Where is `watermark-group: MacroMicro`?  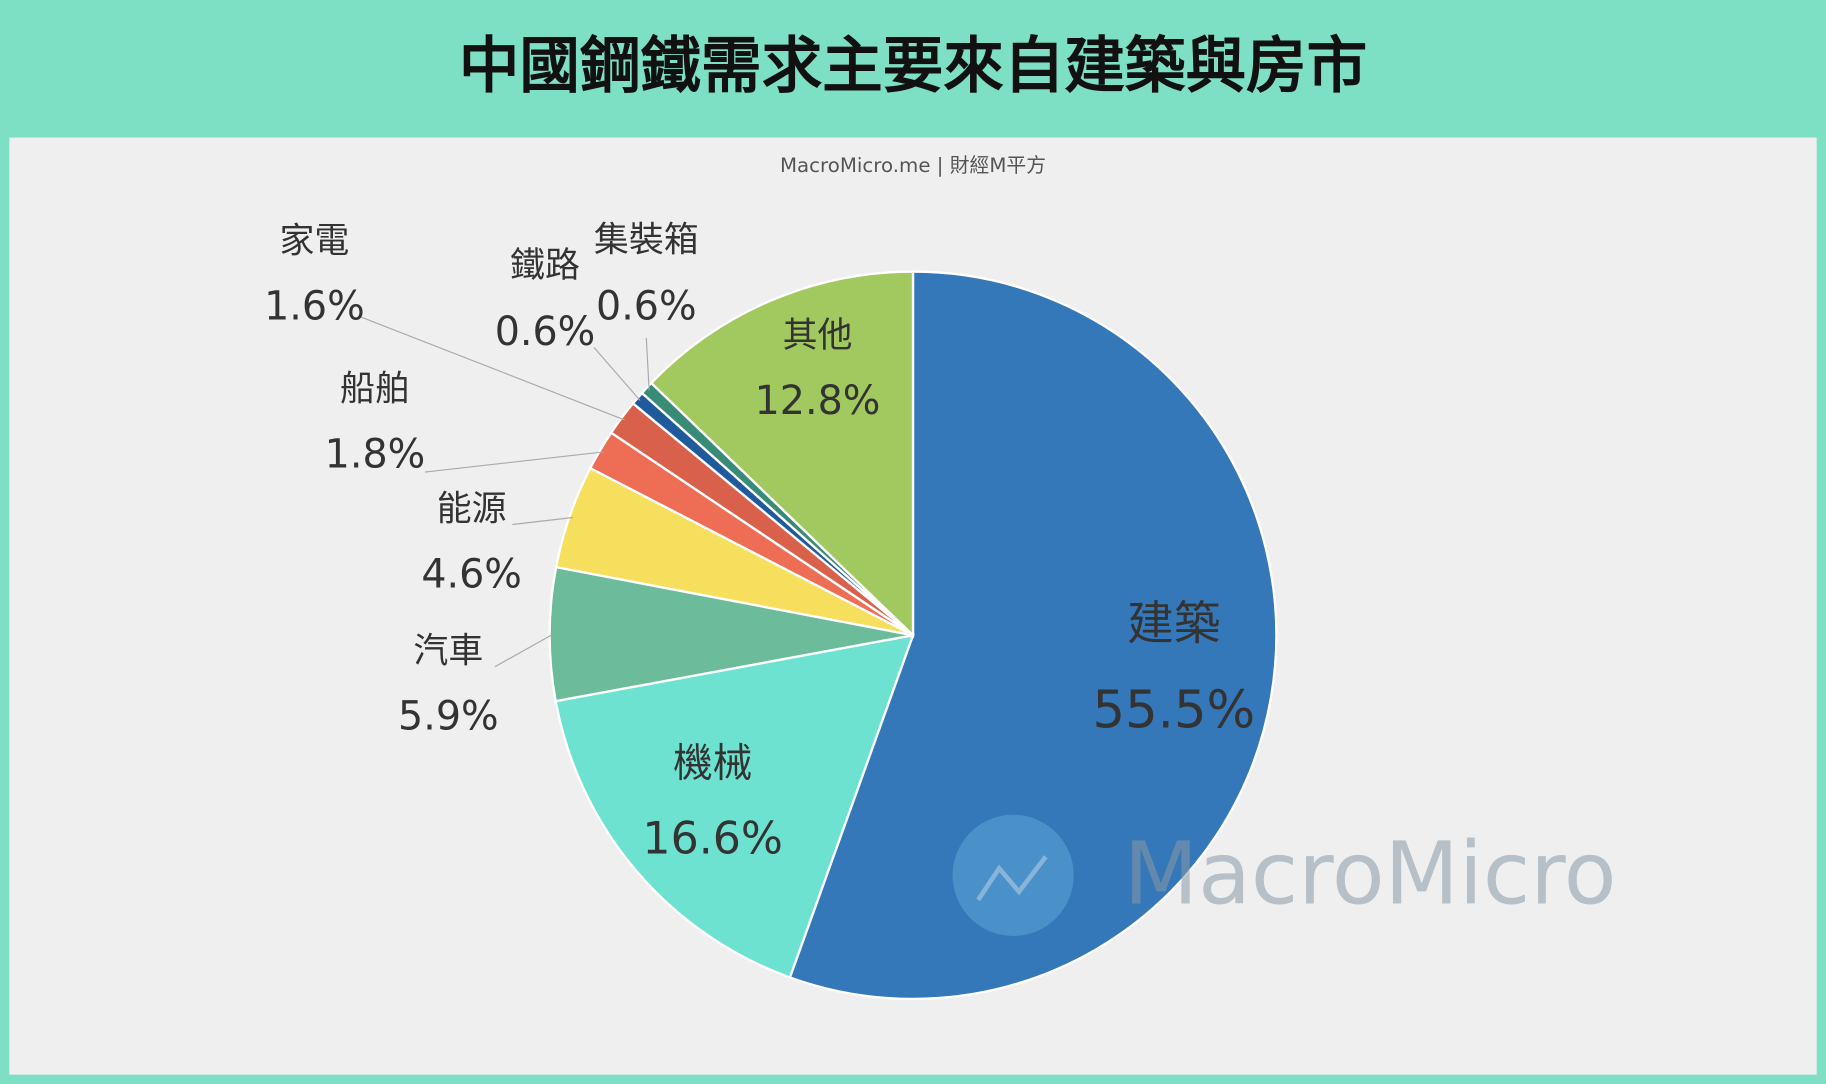
watermark-group: MacroMicro is located at coordinates (1284, 875).